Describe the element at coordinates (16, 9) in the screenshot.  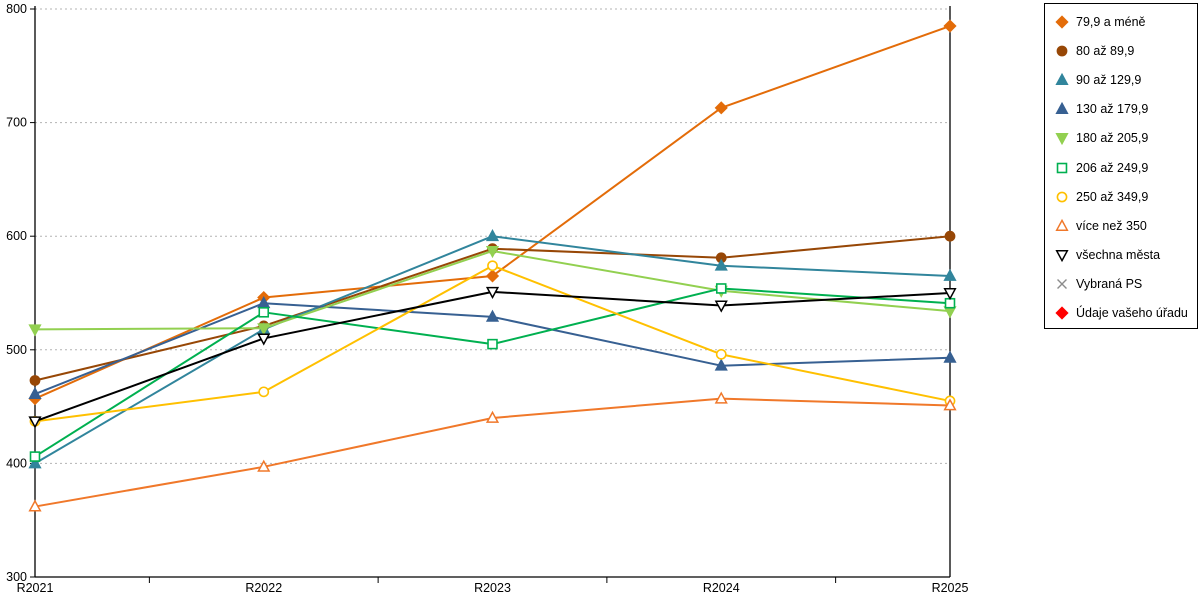
I see `y-axis-label: 800` at that location.